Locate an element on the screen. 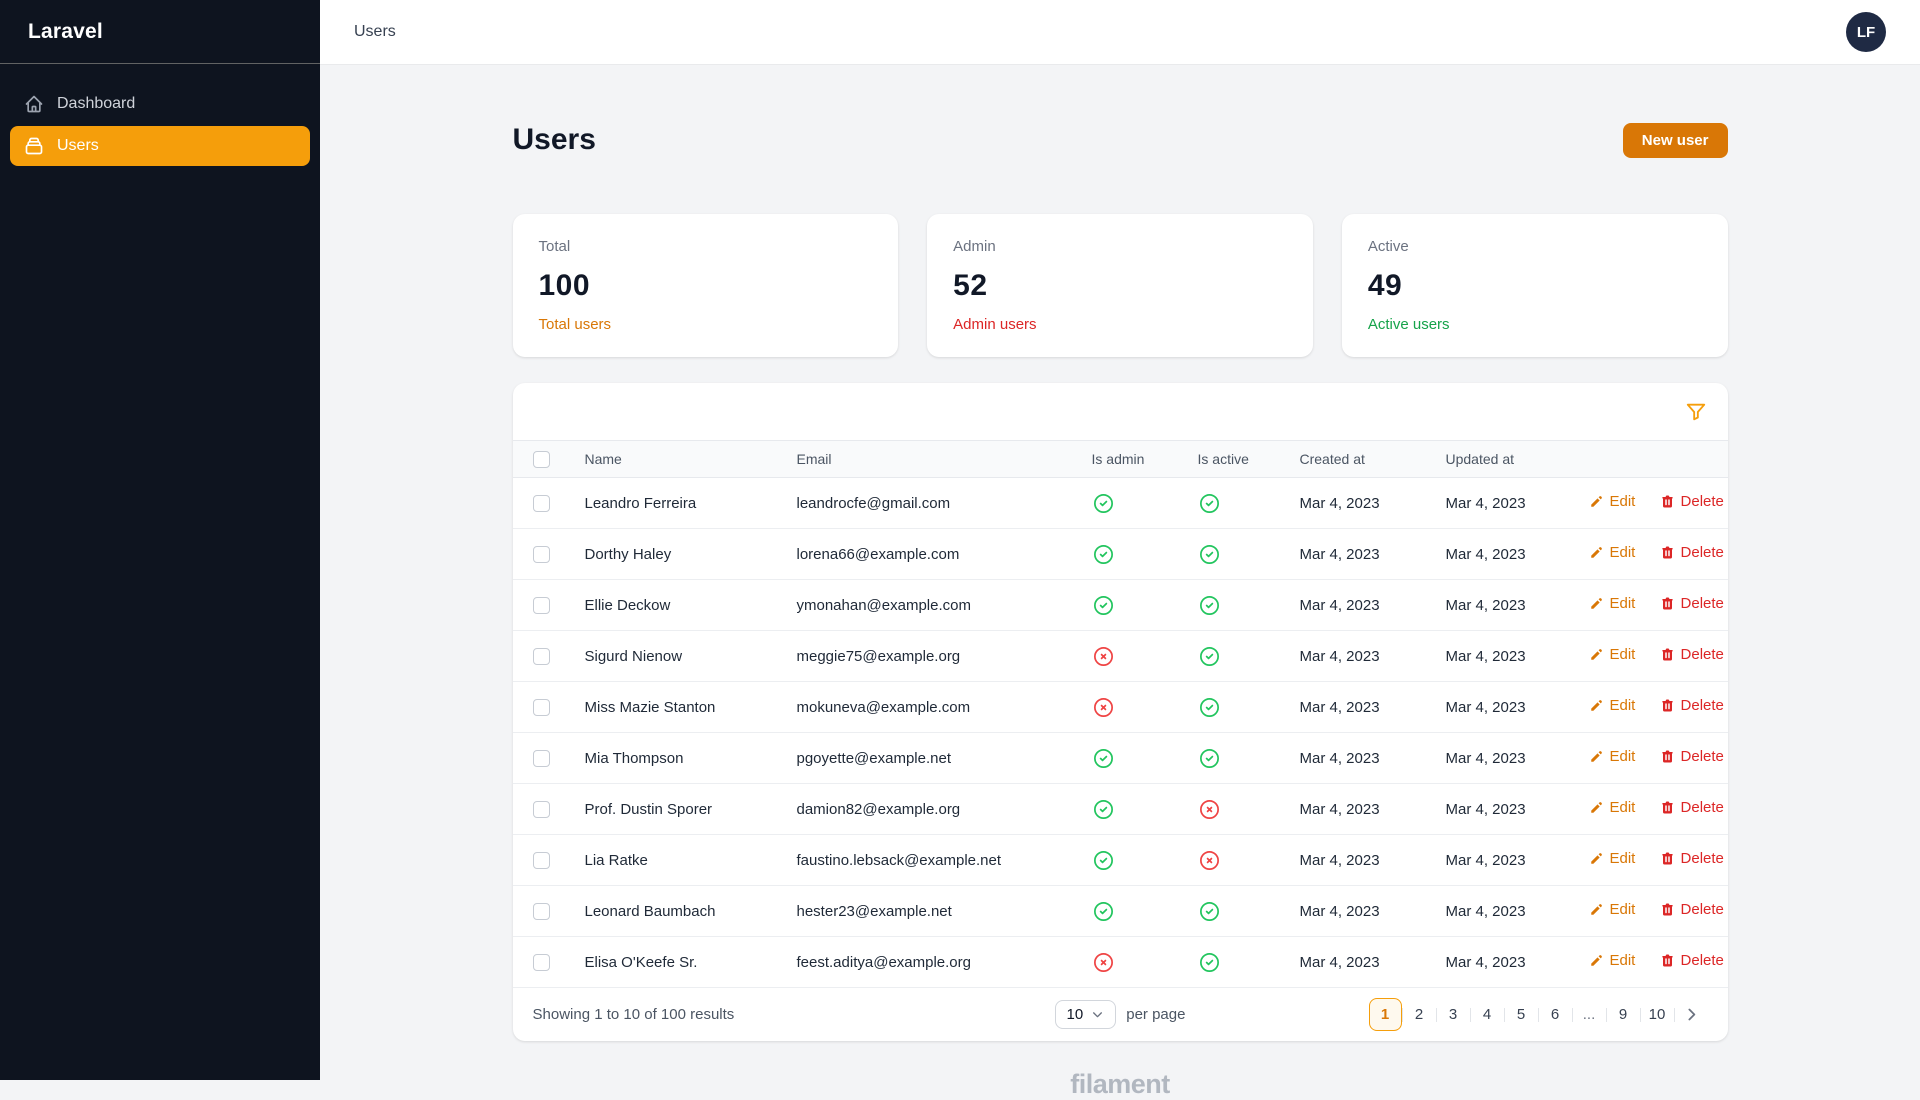 The width and height of the screenshot is (1920, 1100). pagination-page-9: 9 is located at coordinates (1623, 1014).